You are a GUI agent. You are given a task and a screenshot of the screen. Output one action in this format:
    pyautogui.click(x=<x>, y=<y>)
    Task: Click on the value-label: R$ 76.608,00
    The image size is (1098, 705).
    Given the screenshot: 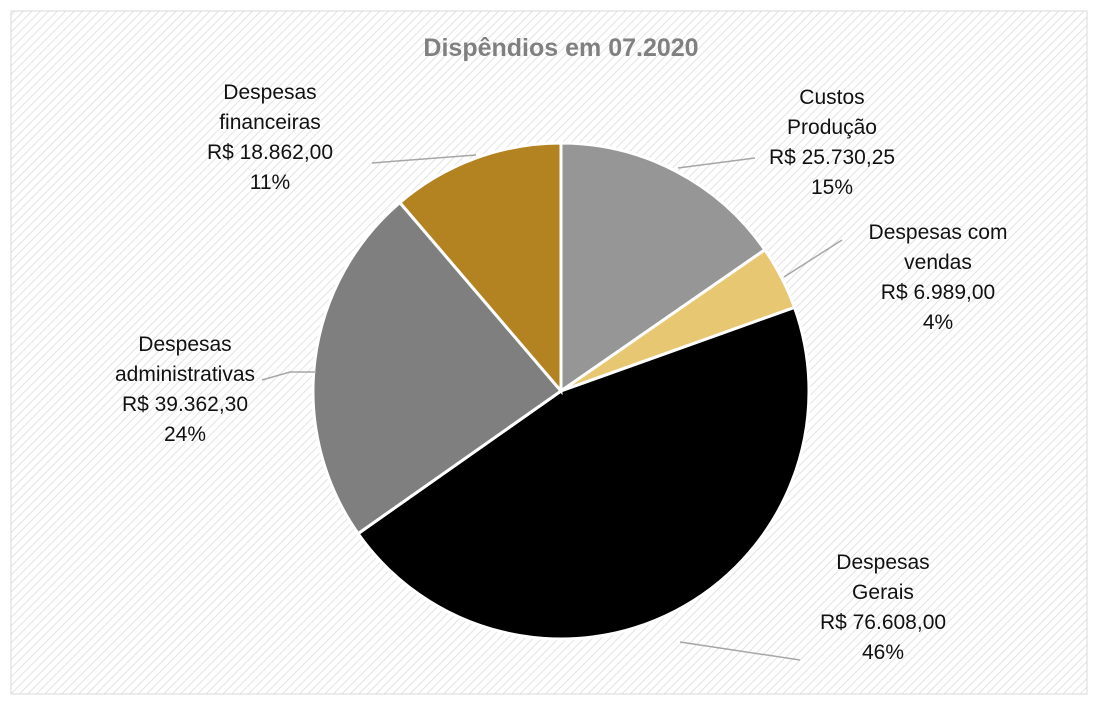 What is the action you would take?
    pyautogui.click(x=883, y=622)
    